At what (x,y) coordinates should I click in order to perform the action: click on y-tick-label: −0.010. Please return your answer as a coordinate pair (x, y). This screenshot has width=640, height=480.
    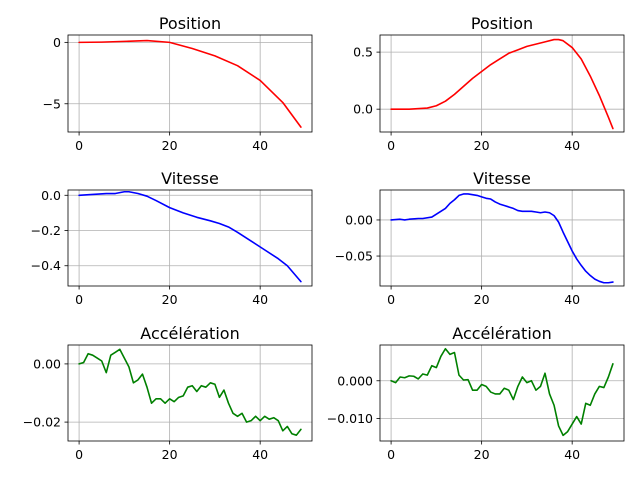
    Looking at the image, I should click on (350, 418).